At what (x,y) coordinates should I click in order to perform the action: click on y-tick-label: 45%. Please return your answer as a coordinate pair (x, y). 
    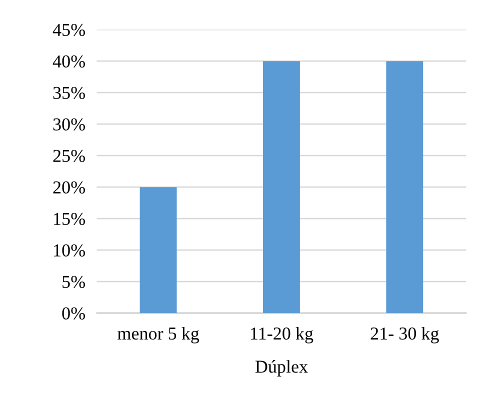
    Looking at the image, I should click on (68, 30).